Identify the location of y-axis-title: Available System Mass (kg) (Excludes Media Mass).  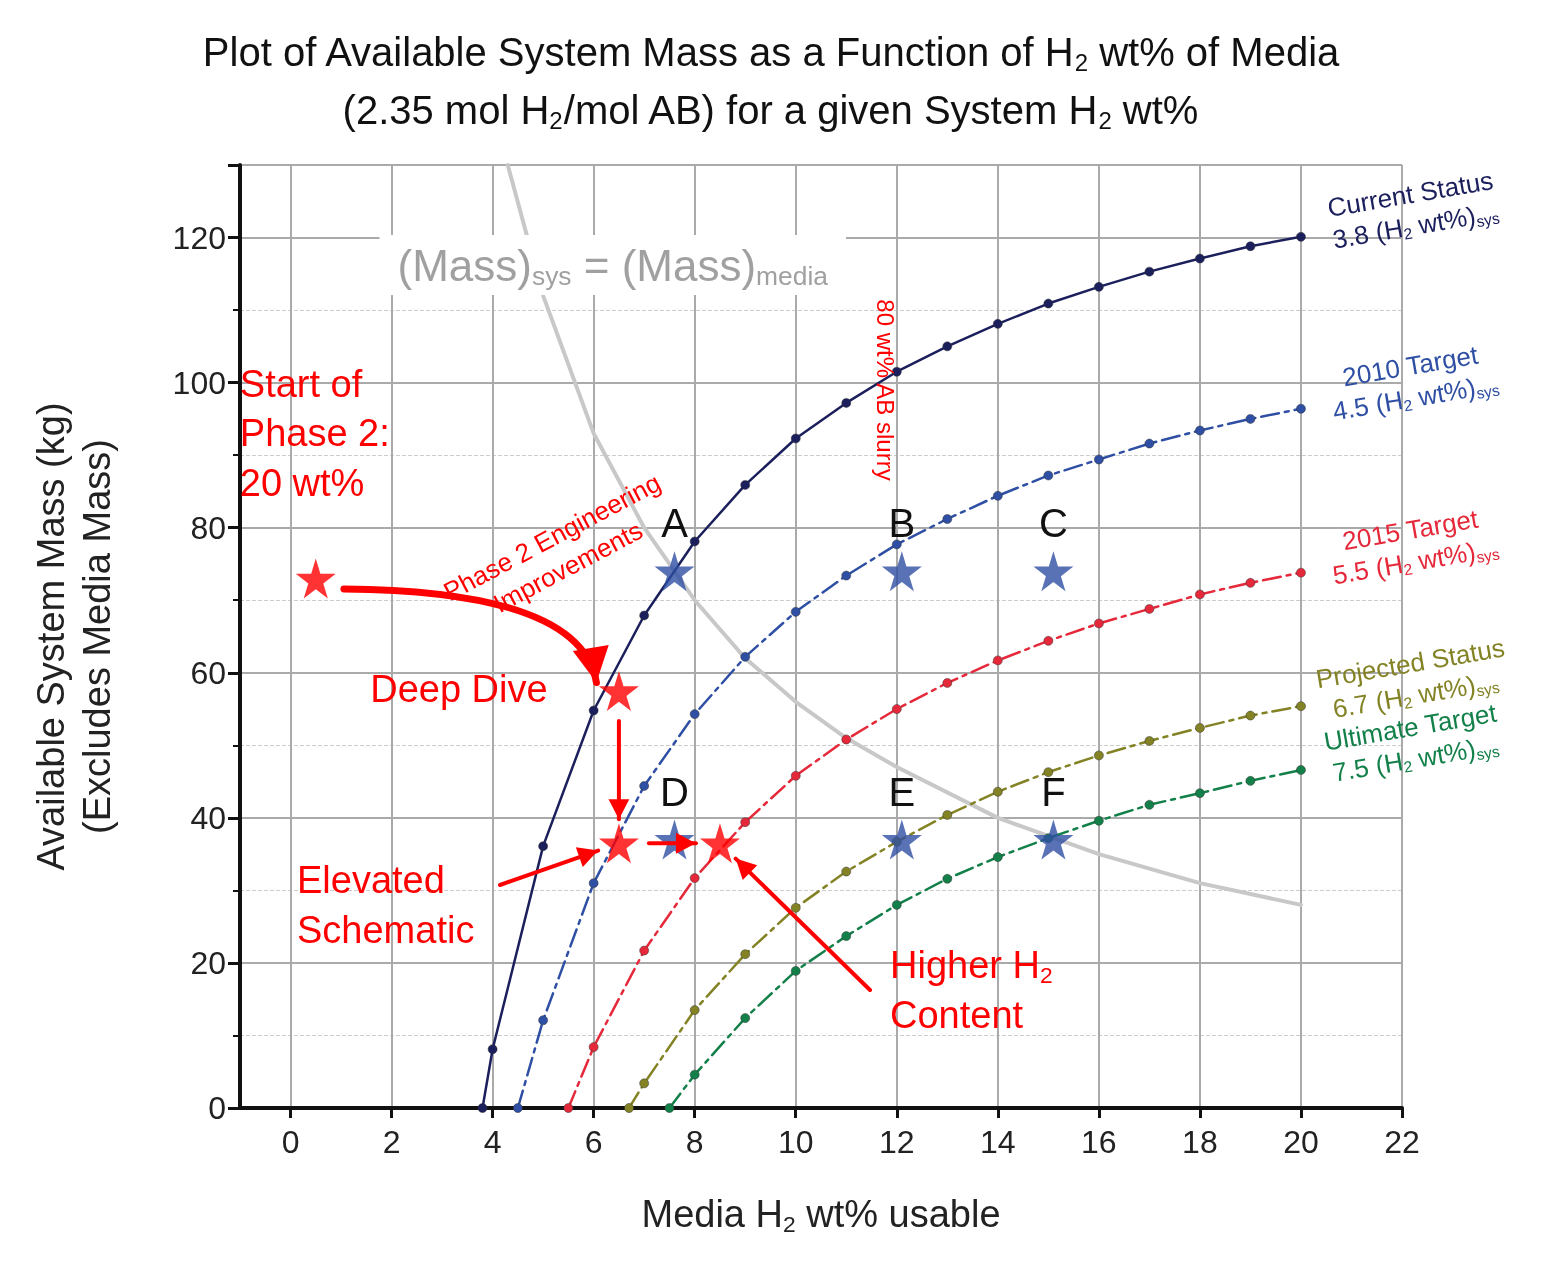
(74, 636).